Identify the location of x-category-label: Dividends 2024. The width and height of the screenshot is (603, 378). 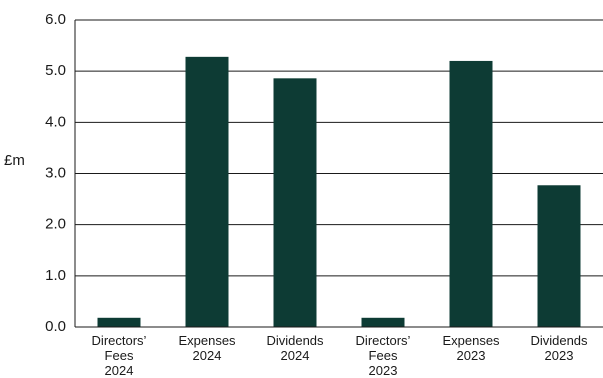
(295, 348).